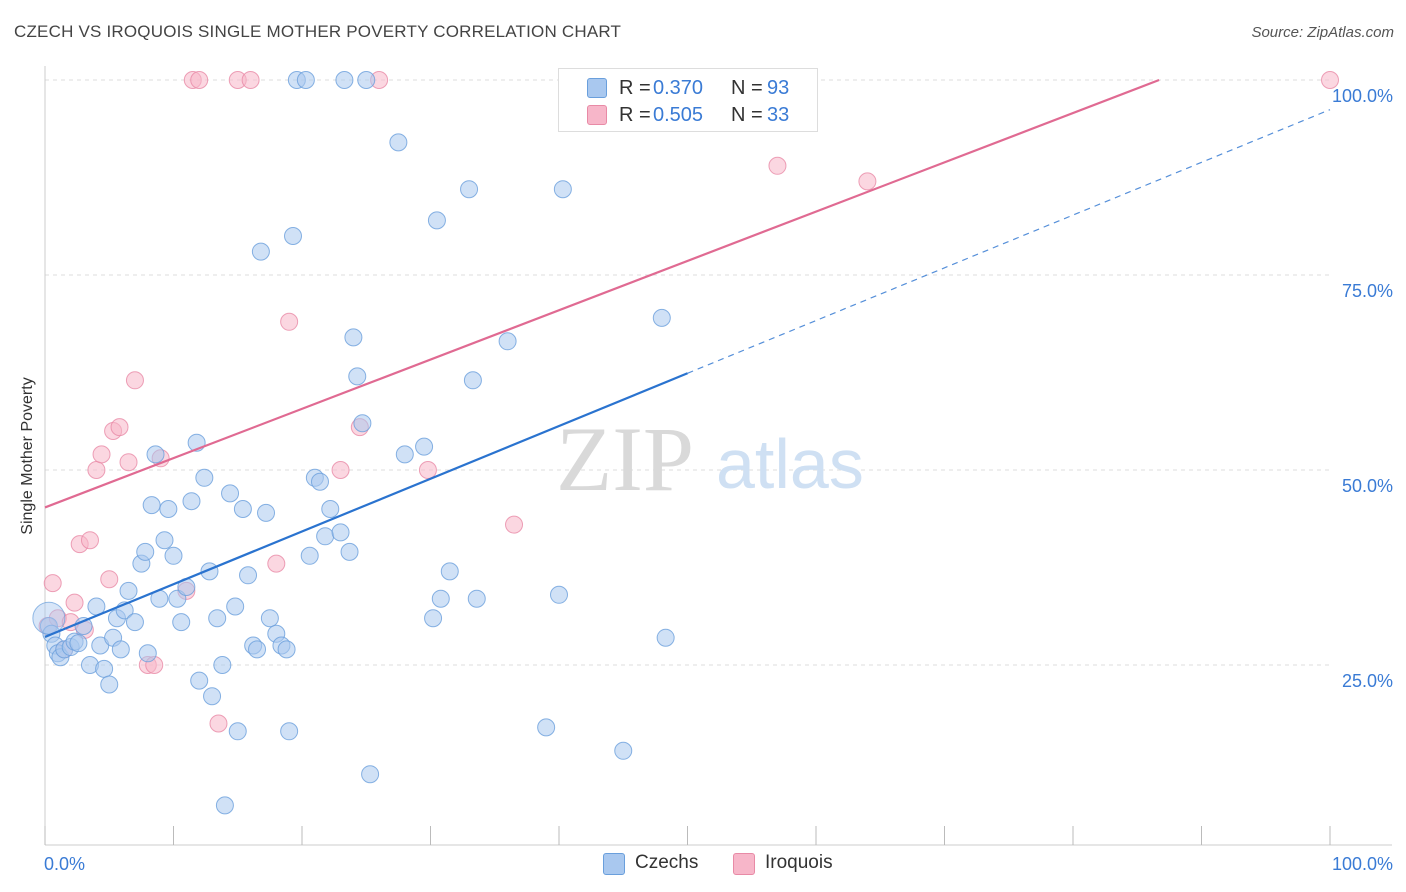 This screenshot has height=892, width=1406. What do you see at coordinates (1362, 96) in the screenshot?
I see `y-tick-label: 100.0%` at bounding box center [1362, 96].